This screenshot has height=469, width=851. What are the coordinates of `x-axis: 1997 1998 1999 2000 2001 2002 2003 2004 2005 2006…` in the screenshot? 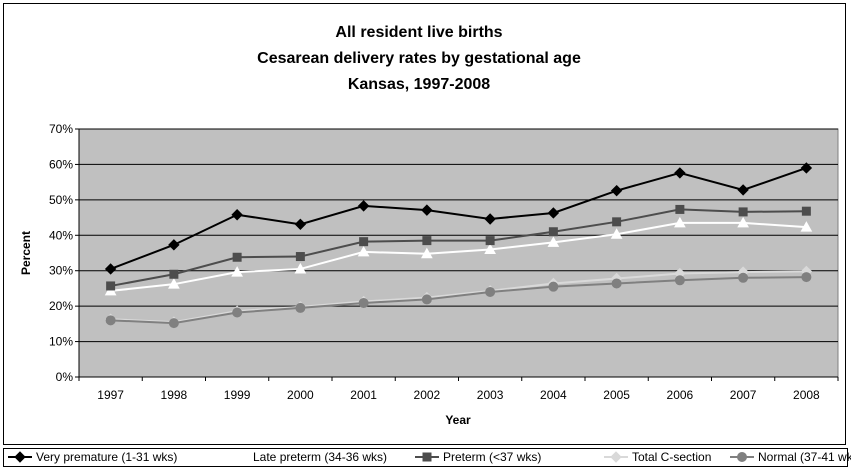 It's located at (458, 389).